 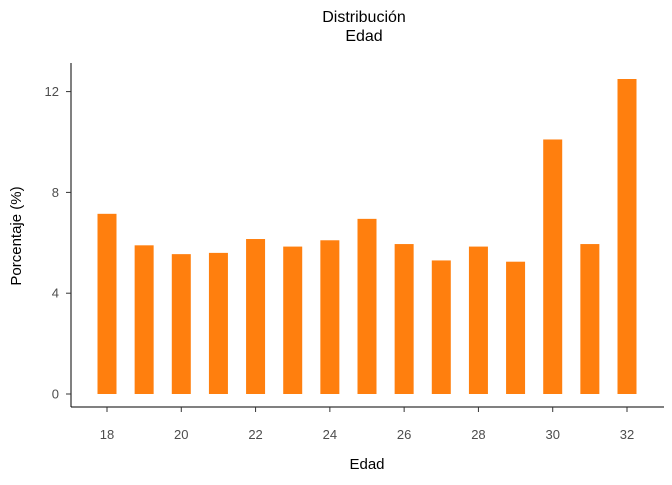 What do you see at coordinates (55, 293) in the screenshot?
I see `y-tick-label-4: 4` at bounding box center [55, 293].